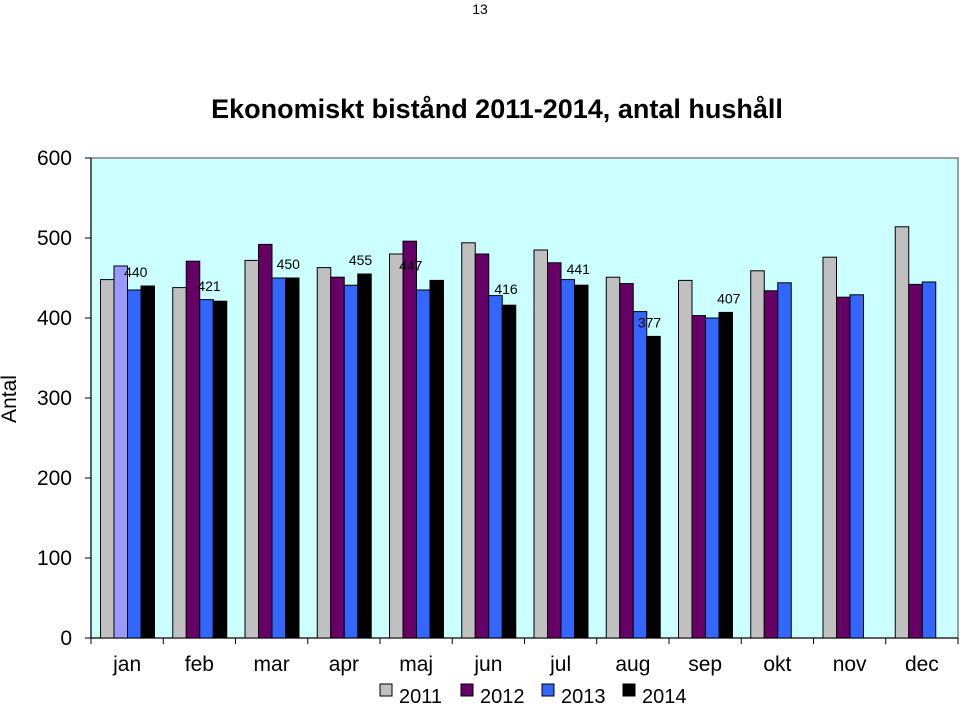 The image size is (960, 714). I want to click on x-tick-label: sep, so click(705, 664).